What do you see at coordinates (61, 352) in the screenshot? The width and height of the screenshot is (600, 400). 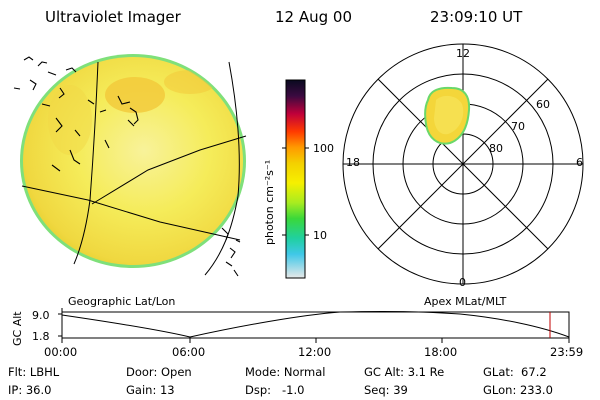 I see `orbit-xtick-0000: 00:00` at bounding box center [61, 352].